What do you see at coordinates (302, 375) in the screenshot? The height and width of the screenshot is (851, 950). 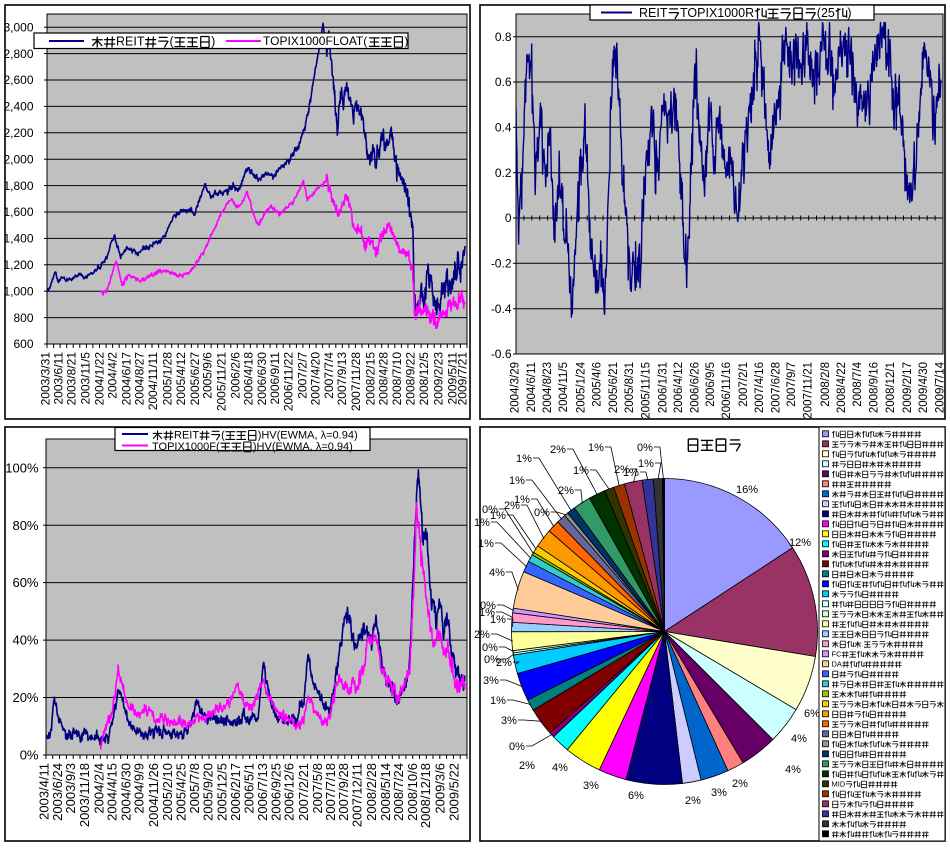 I see `svg-text: 2007/2/7` at bounding box center [302, 375].